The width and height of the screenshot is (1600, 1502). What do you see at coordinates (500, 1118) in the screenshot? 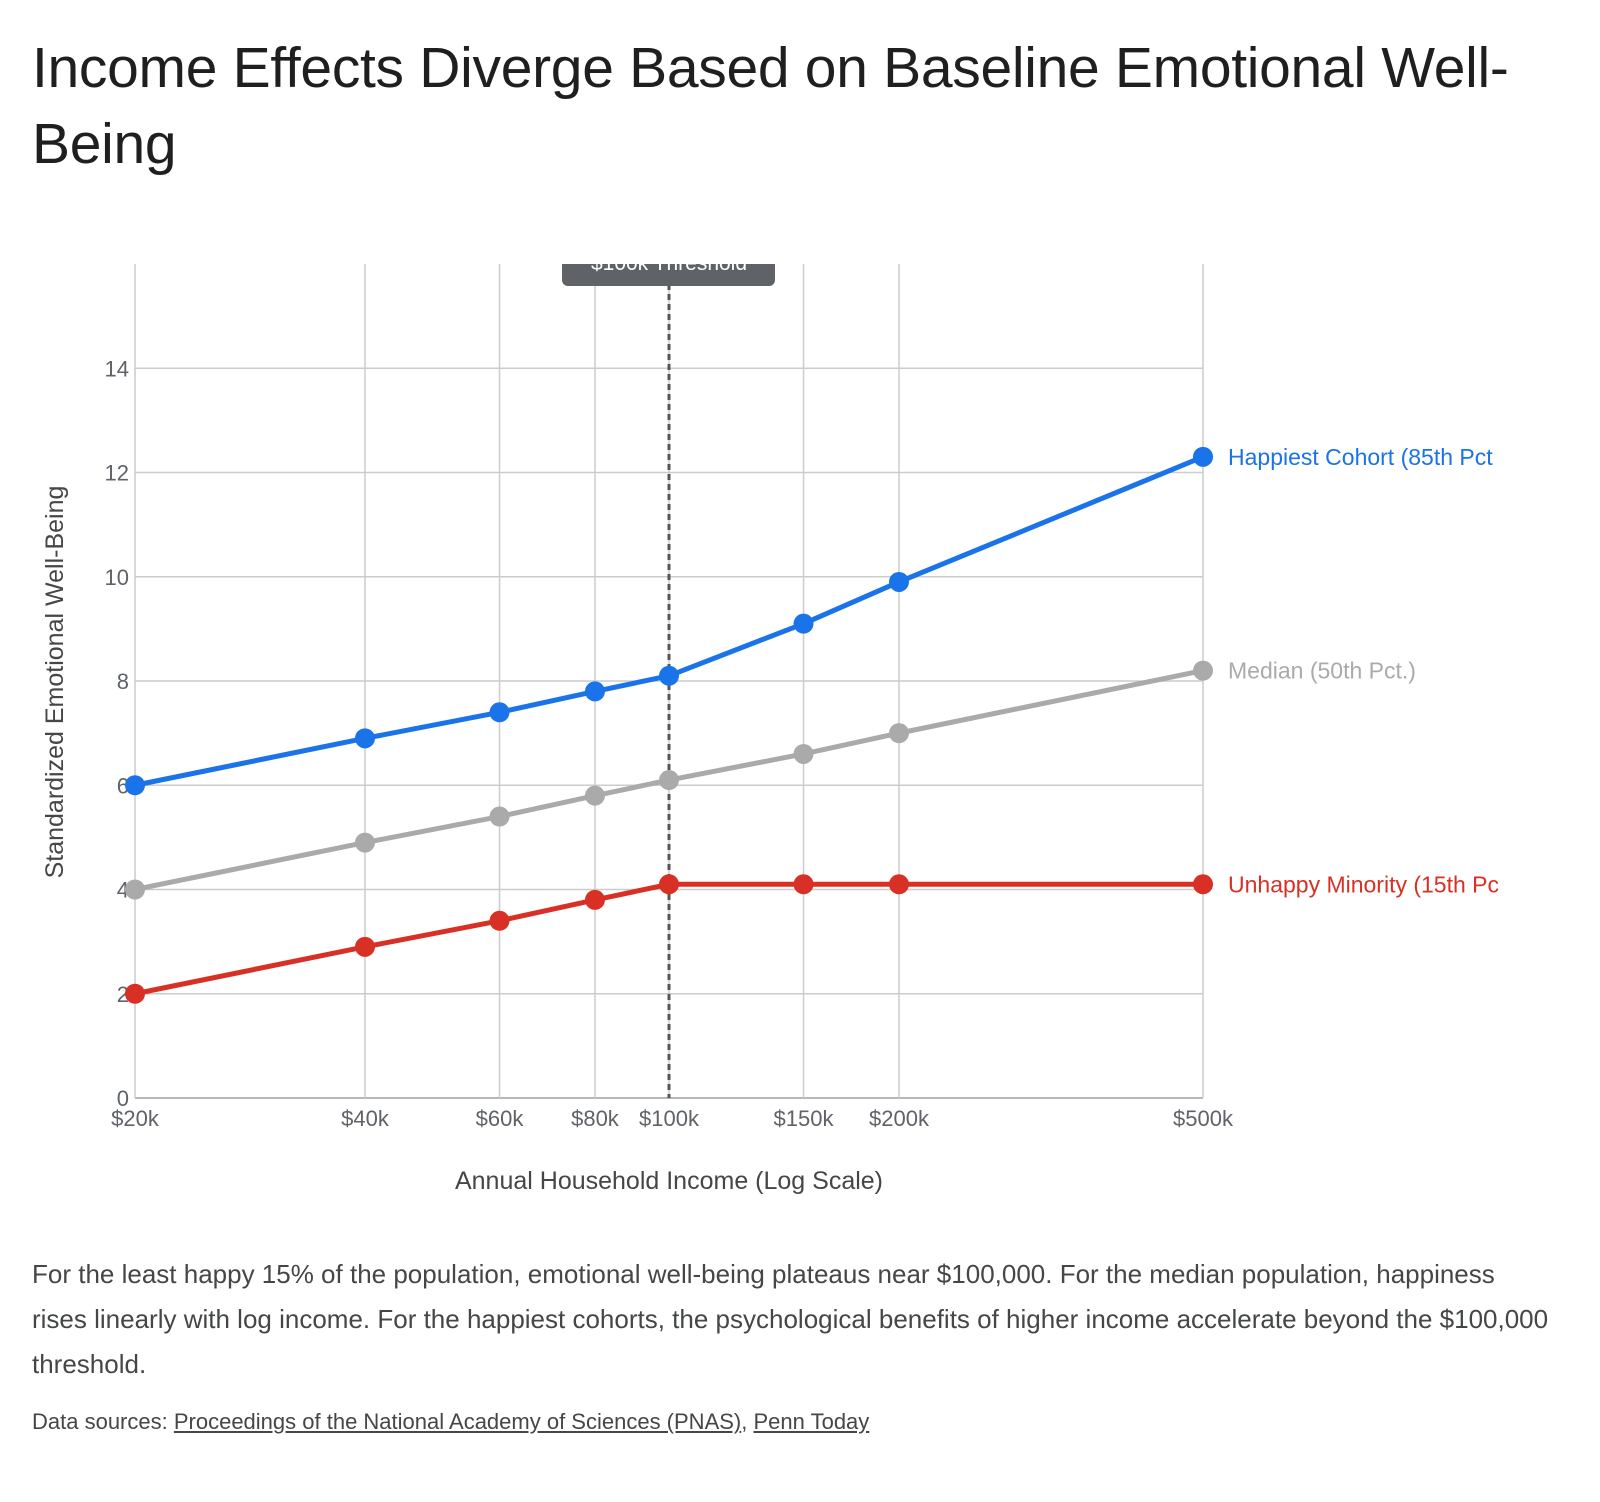
I see `x-tick-label: $60k` at bounding box center [500, 1118].